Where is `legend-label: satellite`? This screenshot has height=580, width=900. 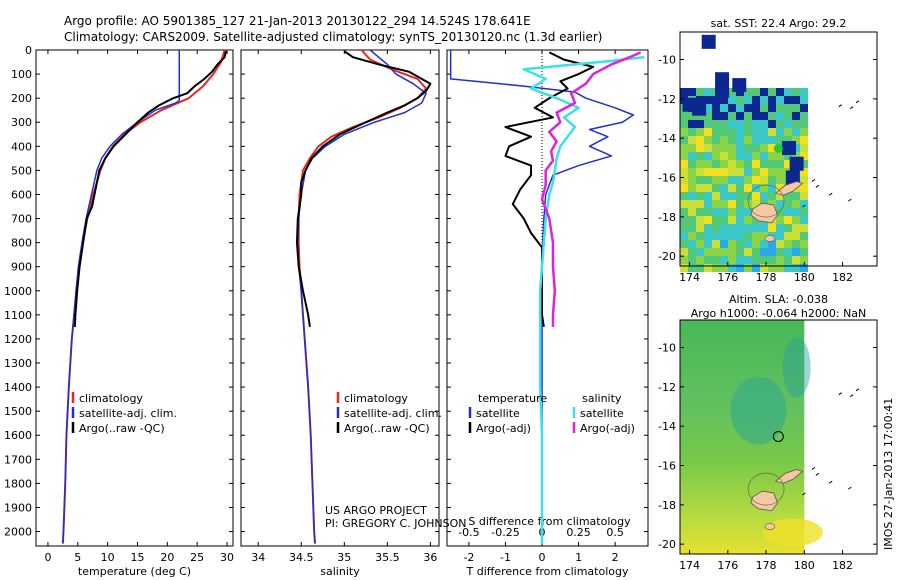 legend-label: satellite is located at coordinates (602, 413).